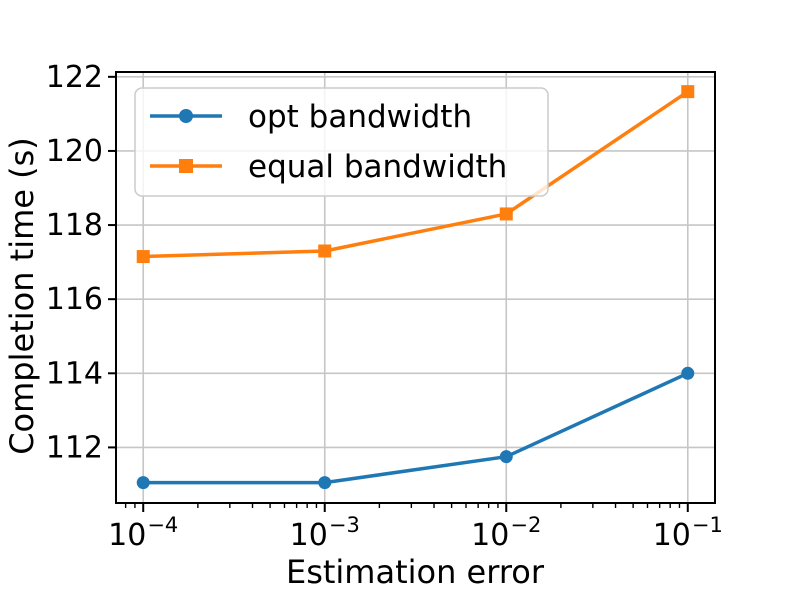 The width and height of the screenshot is (793, 594). I want to click on x-tick-label: 10⁻⁴, so click(143, 533).